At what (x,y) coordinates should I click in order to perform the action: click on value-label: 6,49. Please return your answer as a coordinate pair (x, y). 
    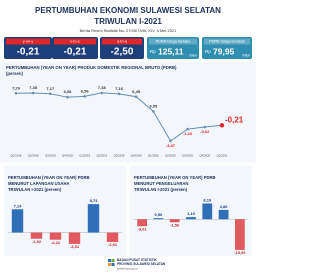
    Looking at the image, I should click on (136, 91).